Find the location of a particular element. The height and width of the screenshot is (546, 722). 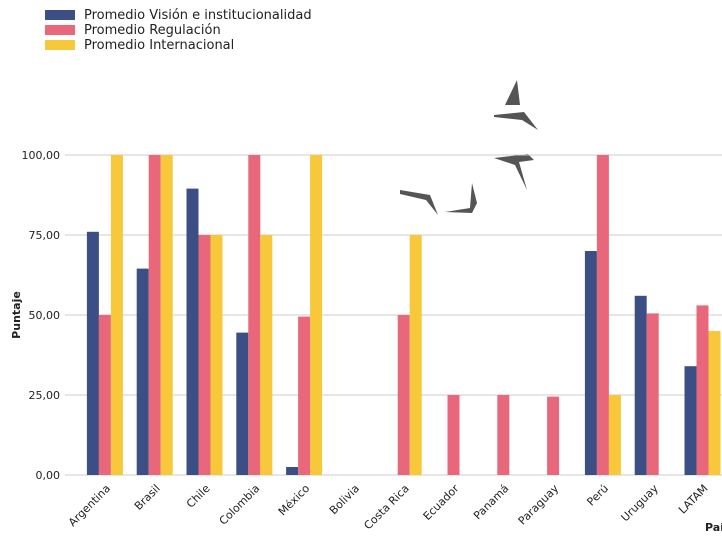

x-tick-label: Ecuador is located at coordinates (441, 502).